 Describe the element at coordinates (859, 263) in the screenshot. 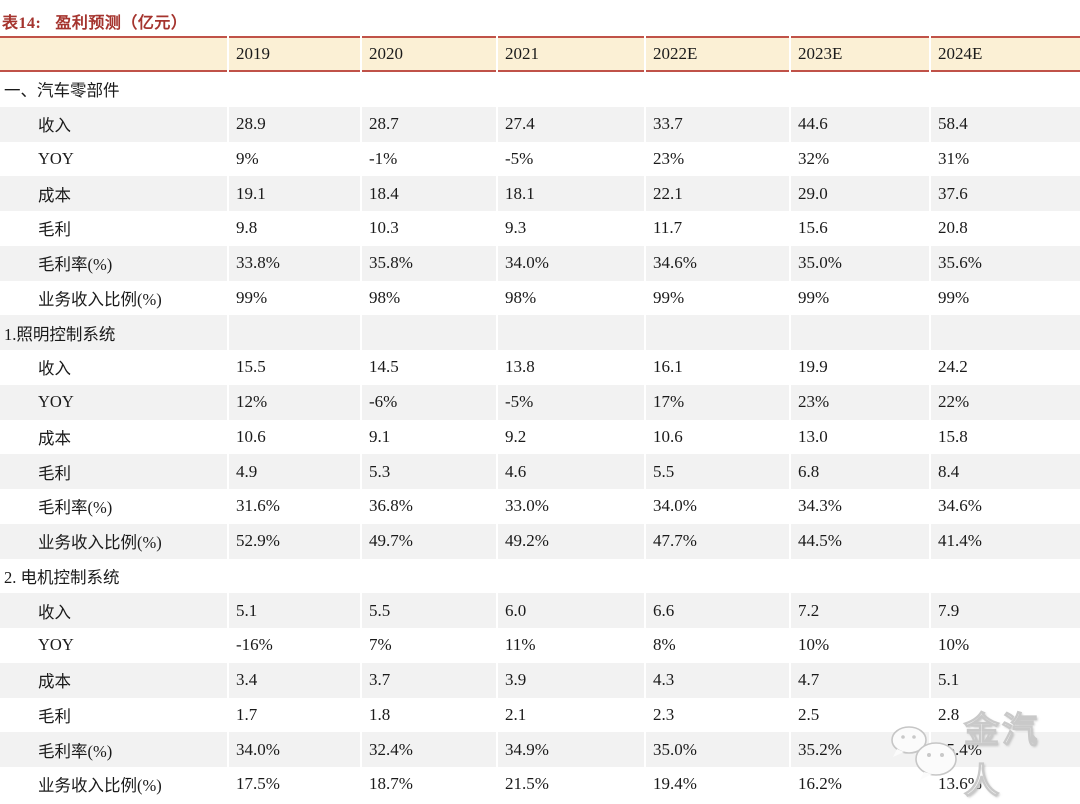

I see `cell-value: 35.0%` at that location.